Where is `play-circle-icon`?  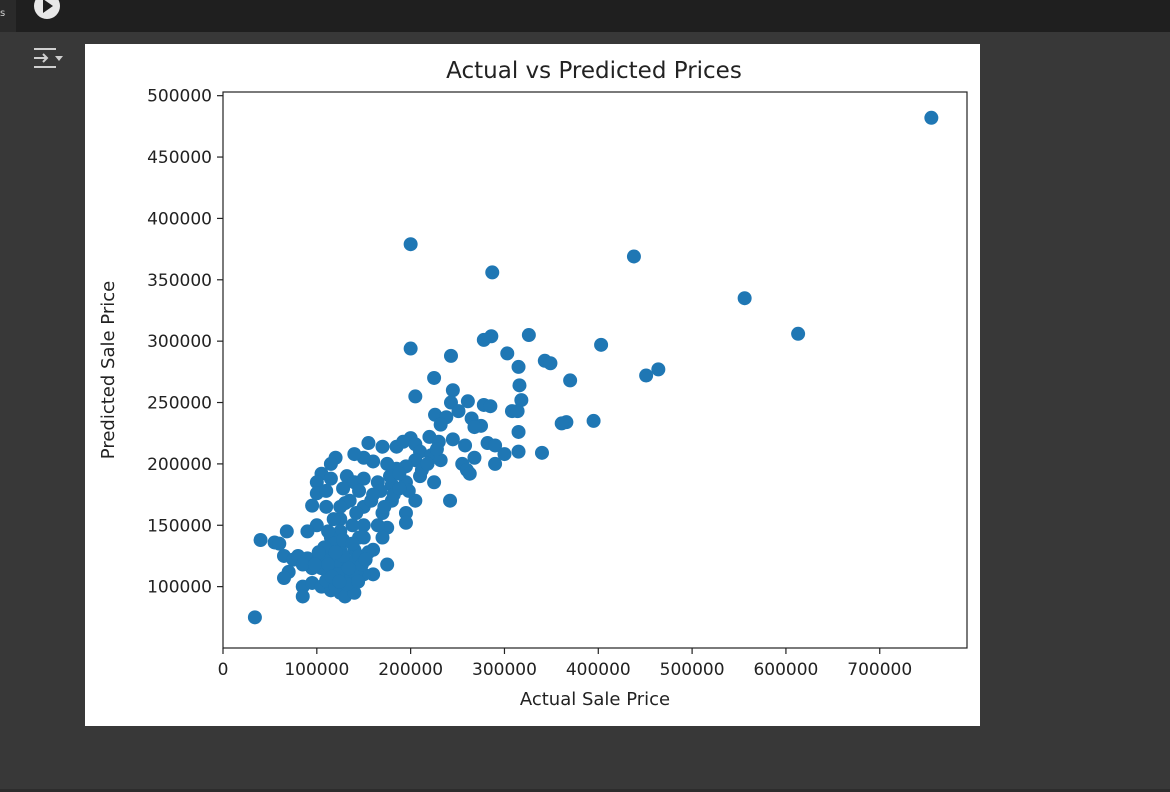 play-circle-icon is located at coordinates (47, 9).